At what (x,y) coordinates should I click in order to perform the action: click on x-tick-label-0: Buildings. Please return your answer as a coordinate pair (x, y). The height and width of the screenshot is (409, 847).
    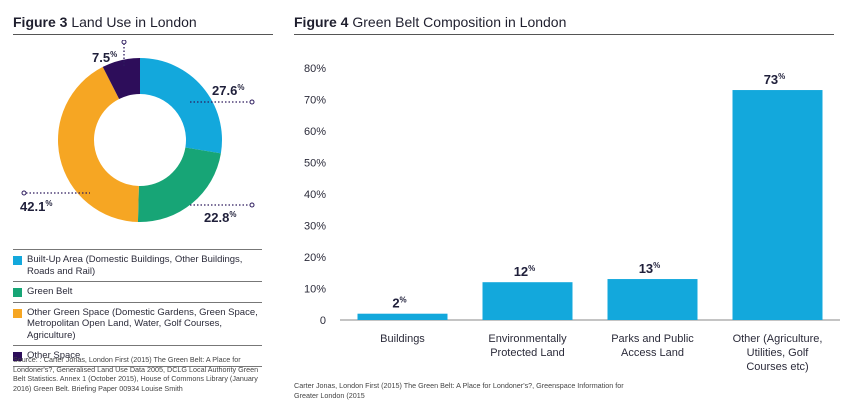
    Looking at the image, I should click on (402, 339).